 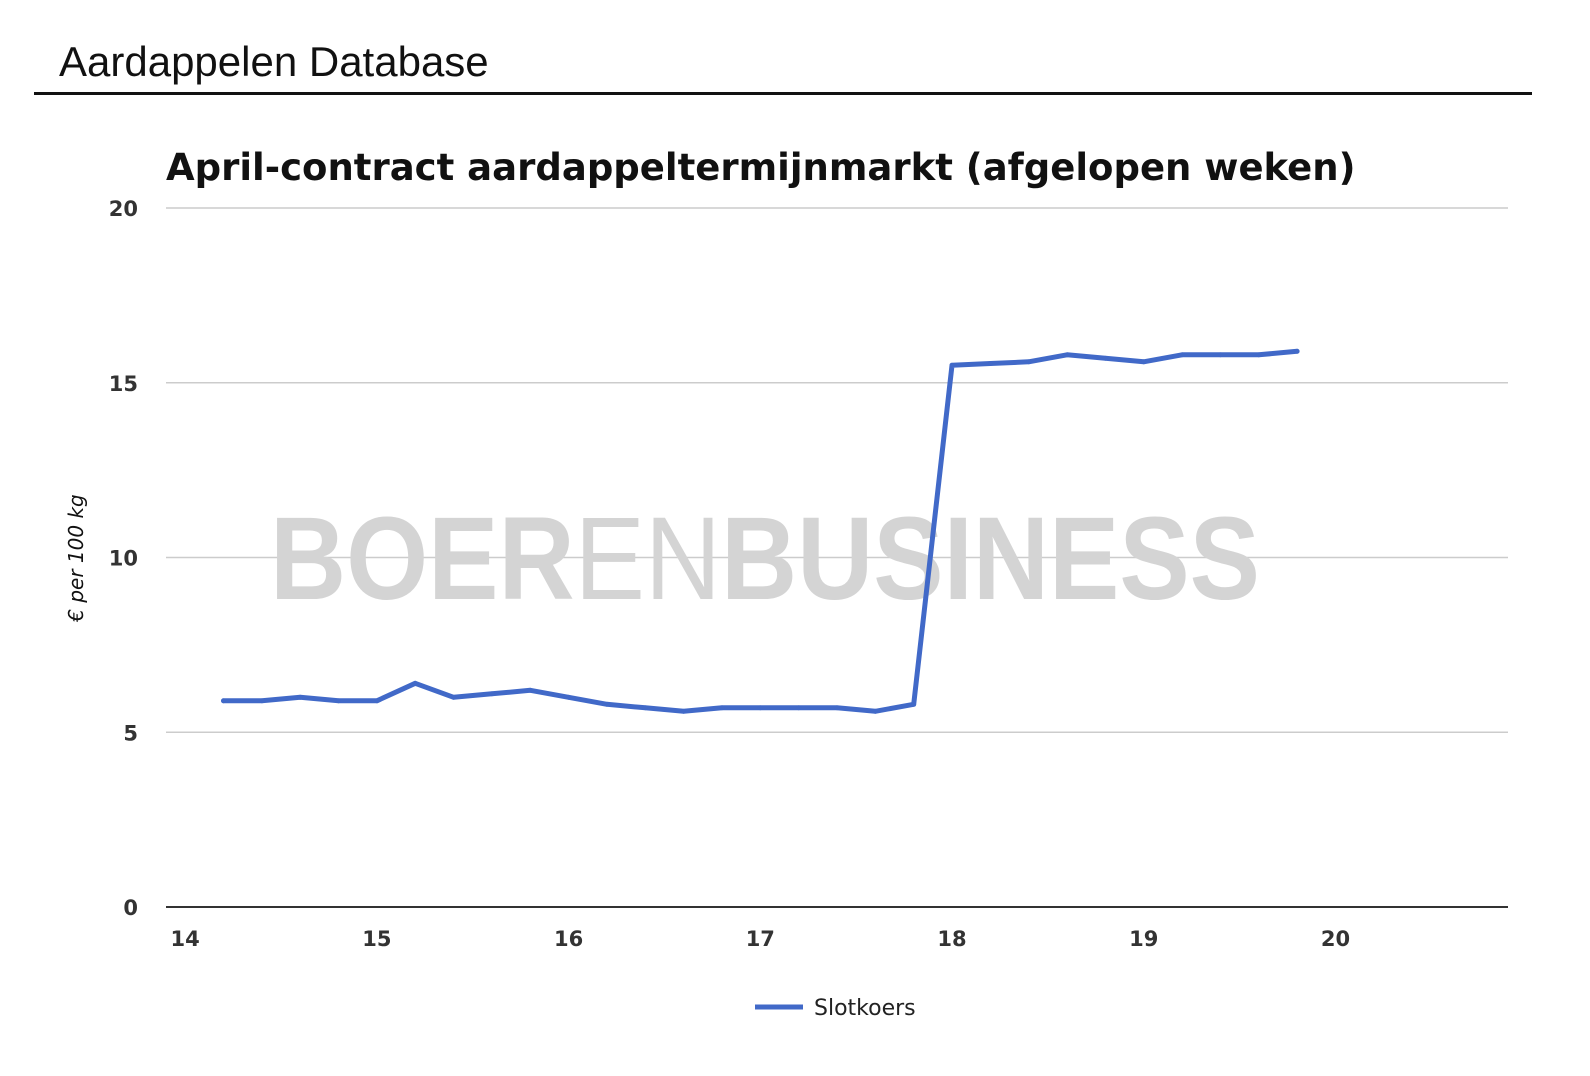 What do you see at coordinates (376, 939) in the screenshot?
I see `x-tick-label: 15` at bounding box center [376, 939].